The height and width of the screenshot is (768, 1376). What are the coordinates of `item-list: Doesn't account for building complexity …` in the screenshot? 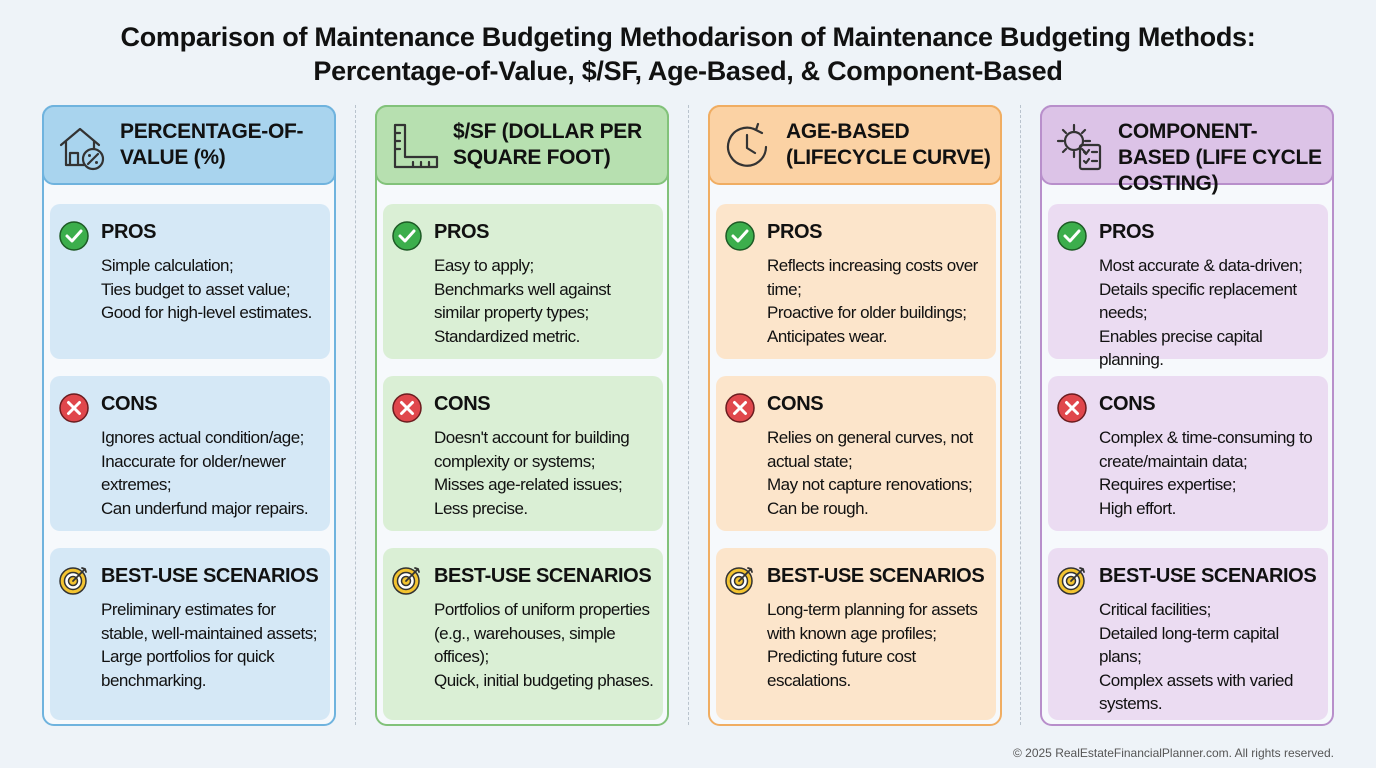 It's located at (546, 473).